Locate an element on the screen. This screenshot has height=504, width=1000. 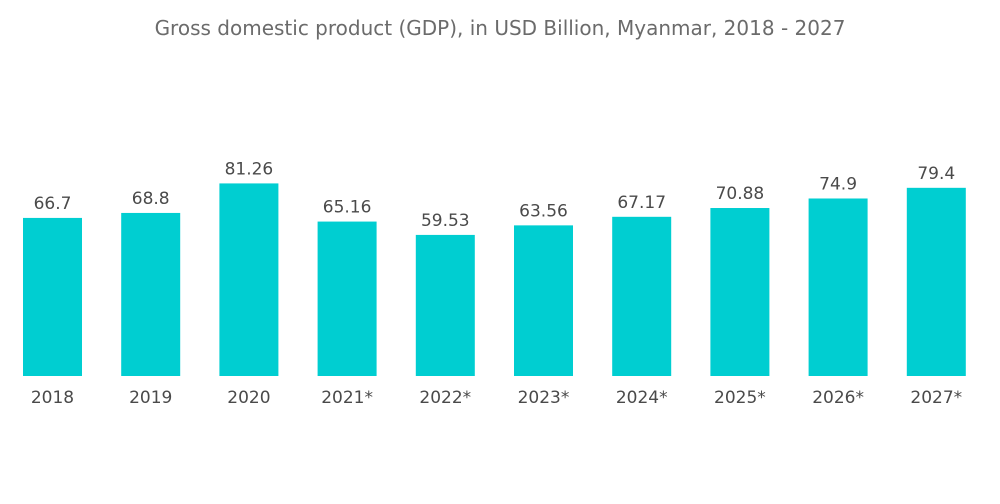
x-tick-label: 2025* is located at coordinates (740, 398).